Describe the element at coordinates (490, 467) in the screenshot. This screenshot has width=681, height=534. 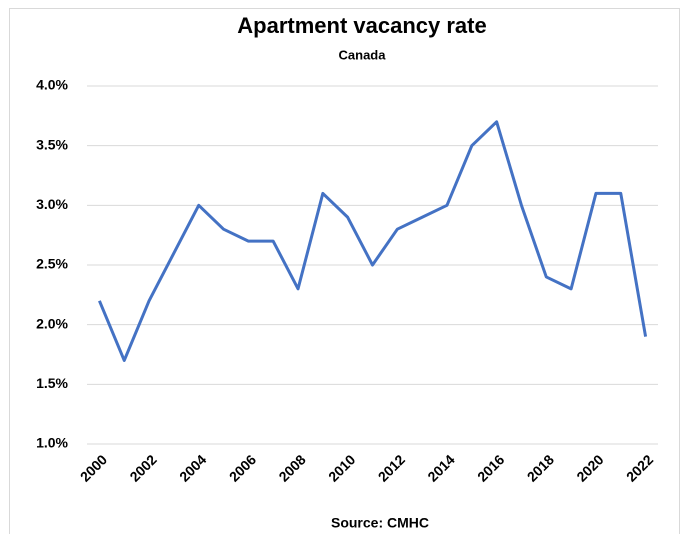
I see `x-tick-label: 2016` at that location.